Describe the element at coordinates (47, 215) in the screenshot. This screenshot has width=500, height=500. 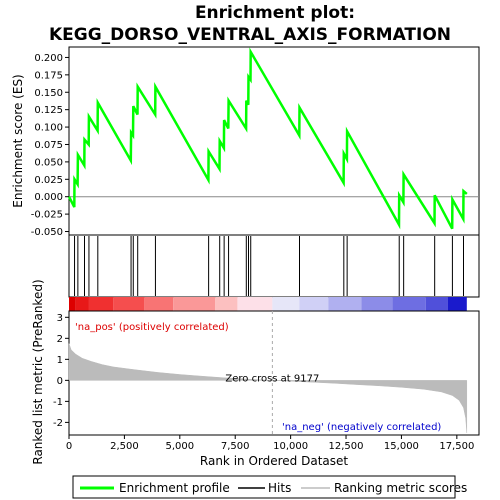
I see `es-y-tick-label: -0.025` at that location.